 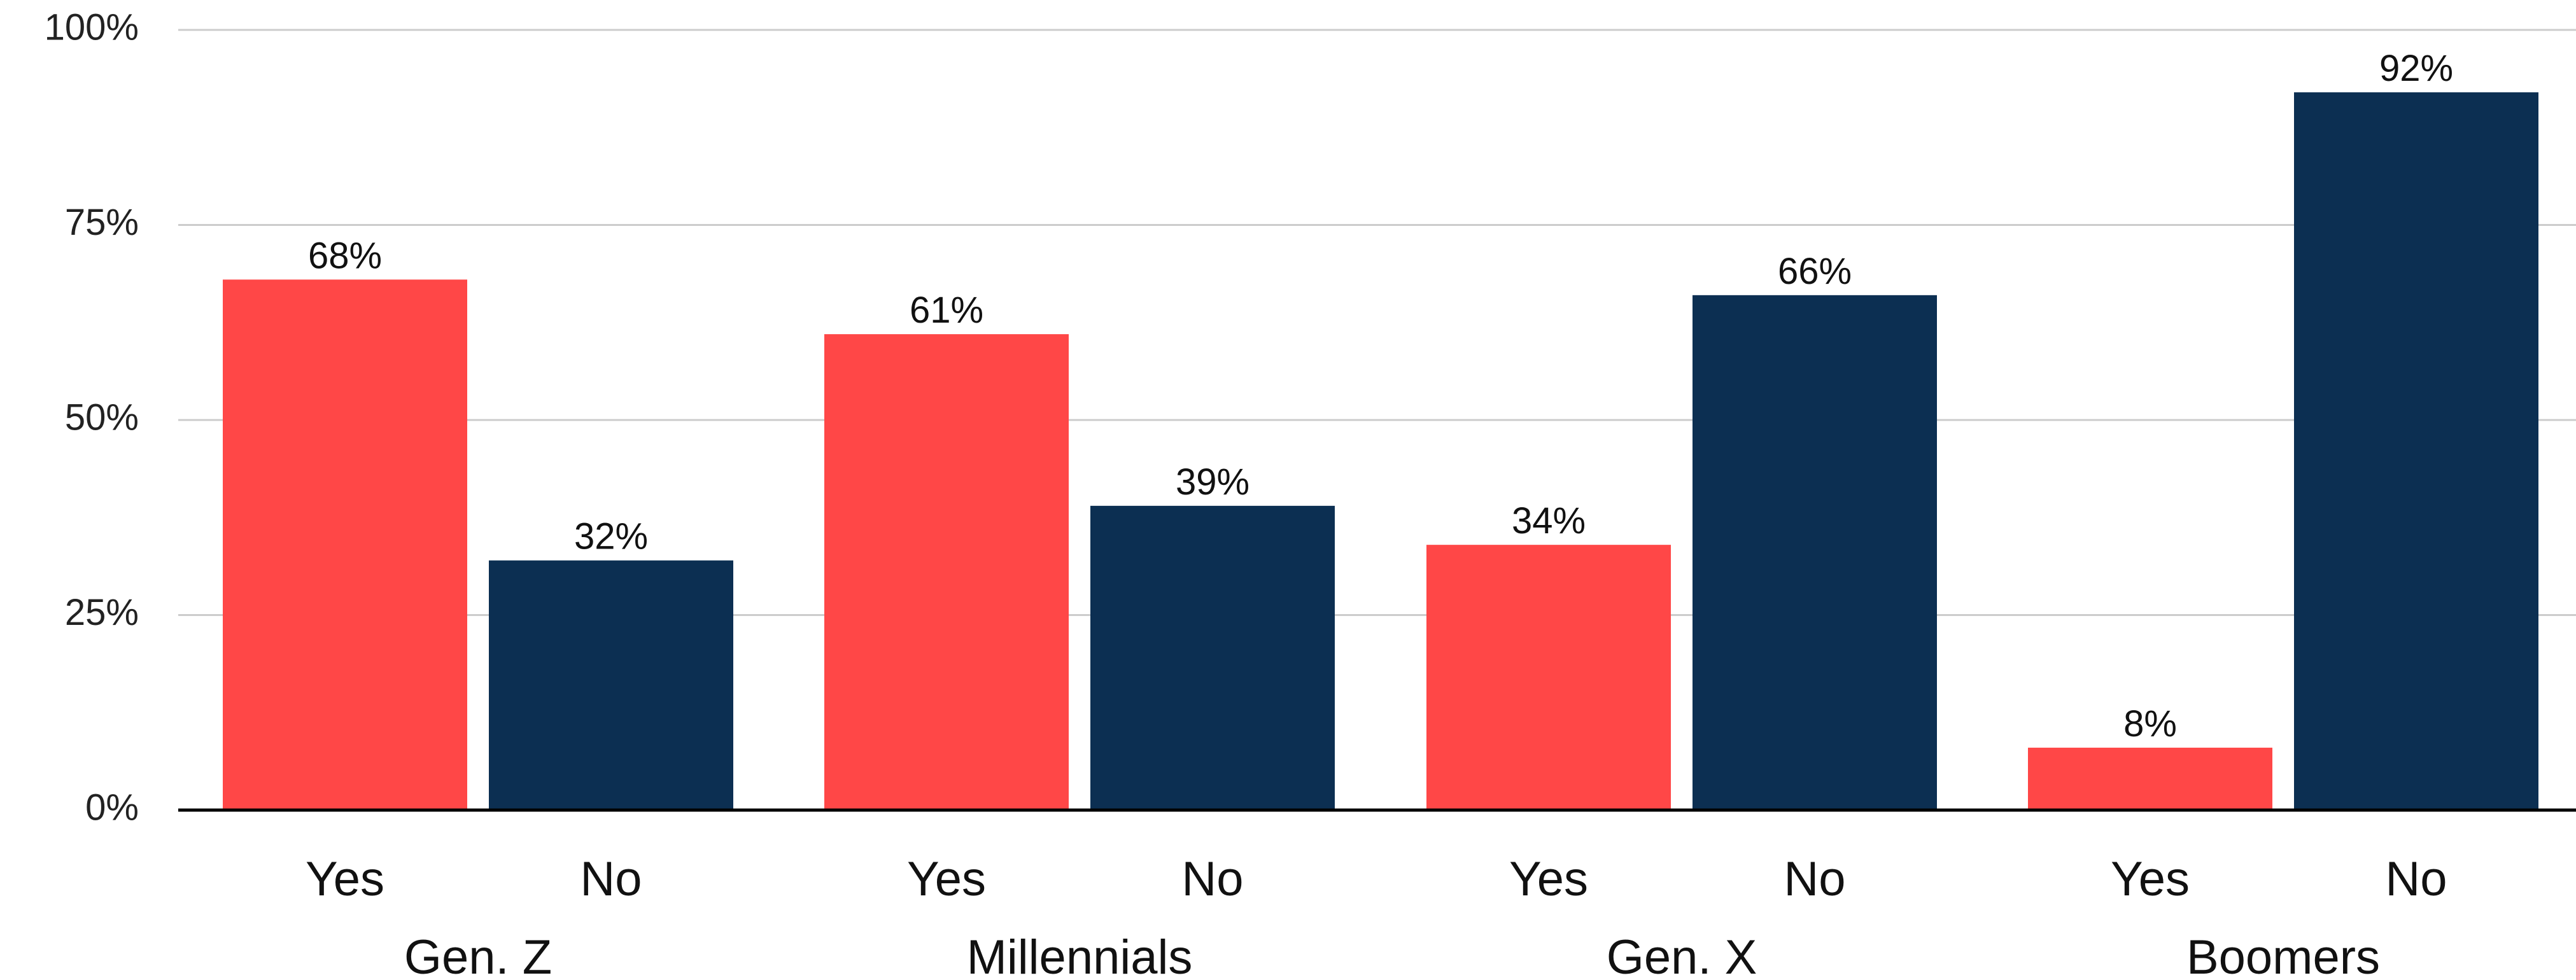 I want to click on data-label: 8%, so click(x=2150, y=724).